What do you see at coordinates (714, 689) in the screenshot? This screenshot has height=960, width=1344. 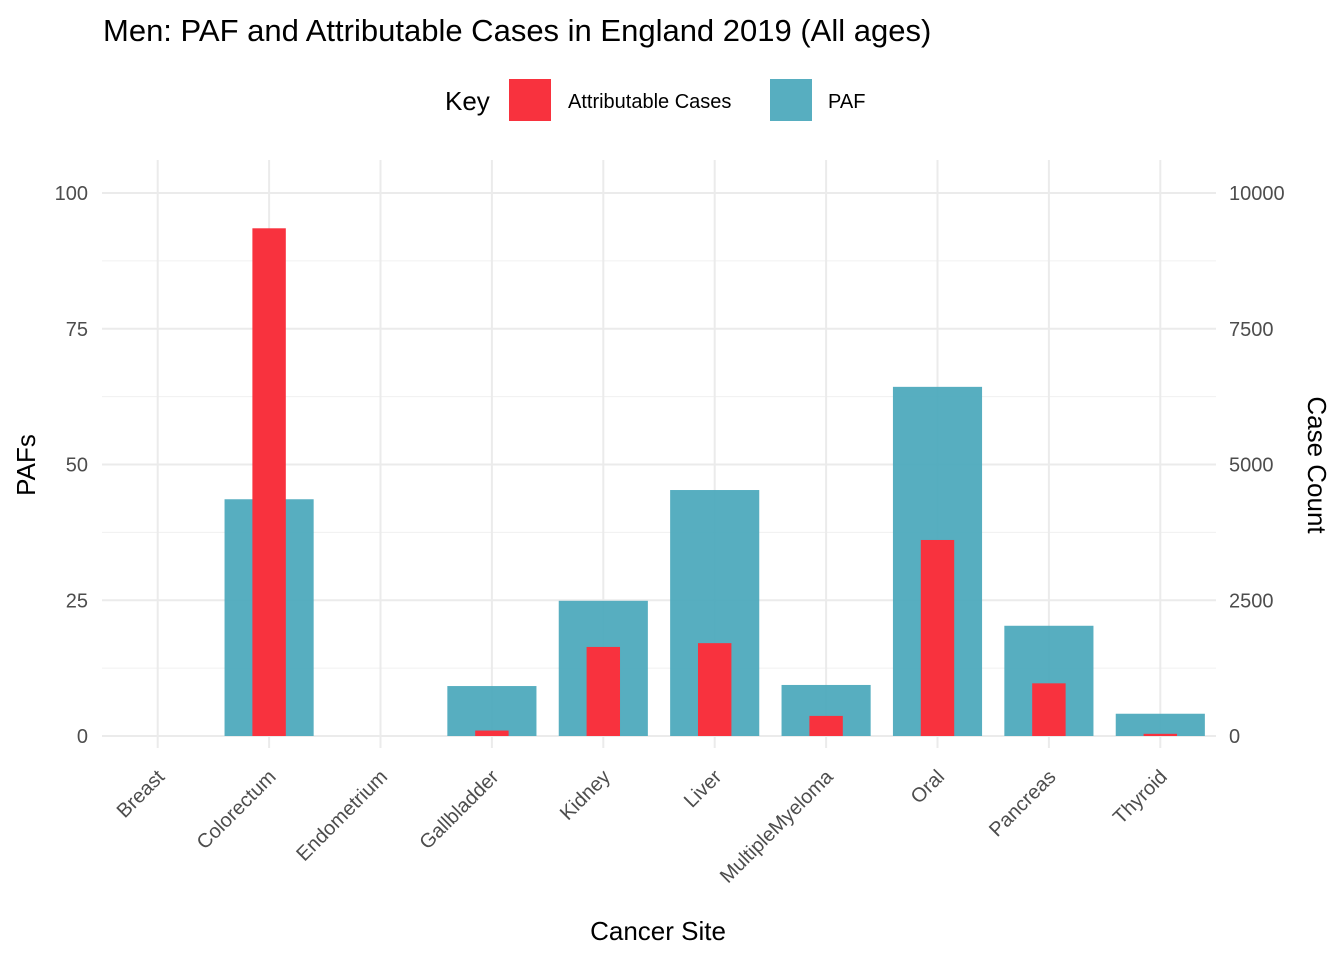 I see `cases-bar-liver` at bounding box center [714, 689].